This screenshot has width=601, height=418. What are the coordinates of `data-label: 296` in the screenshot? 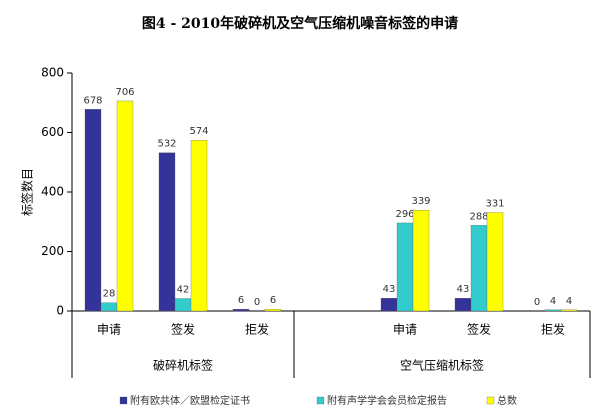 It's located at (404, 214).